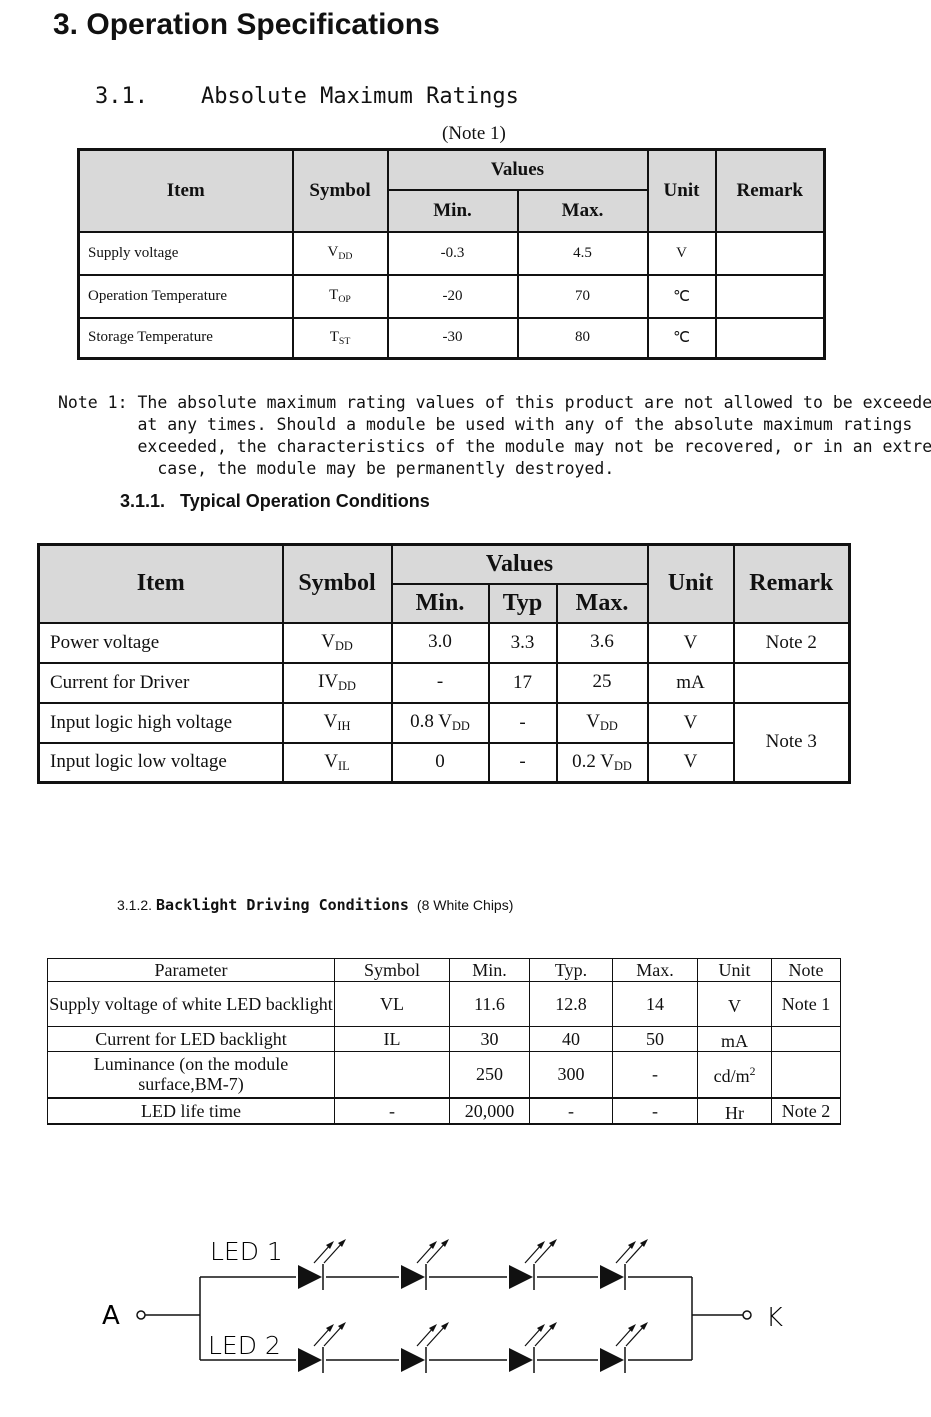 The width and height of the screenshot is (931, 1417). I want to click on min: 11.6, so click(489, 1004).